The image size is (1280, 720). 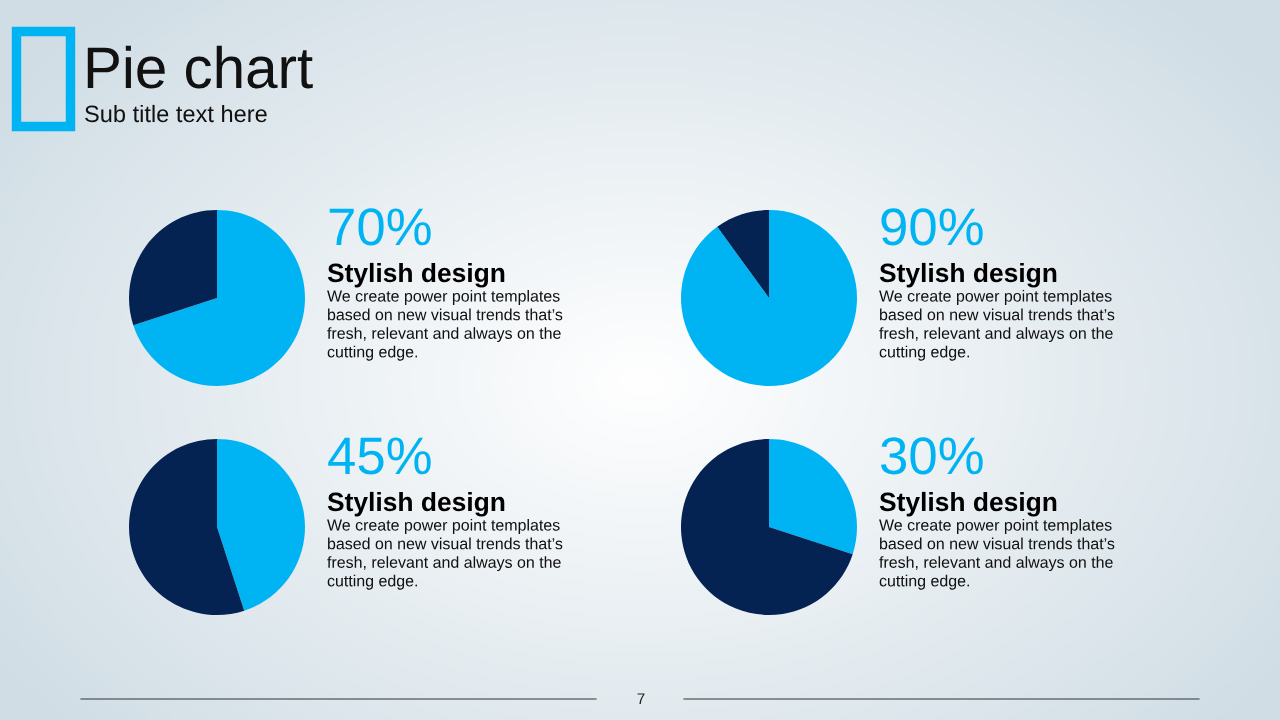 I want to click on data-label: 90%, so click(x=932, y=227).